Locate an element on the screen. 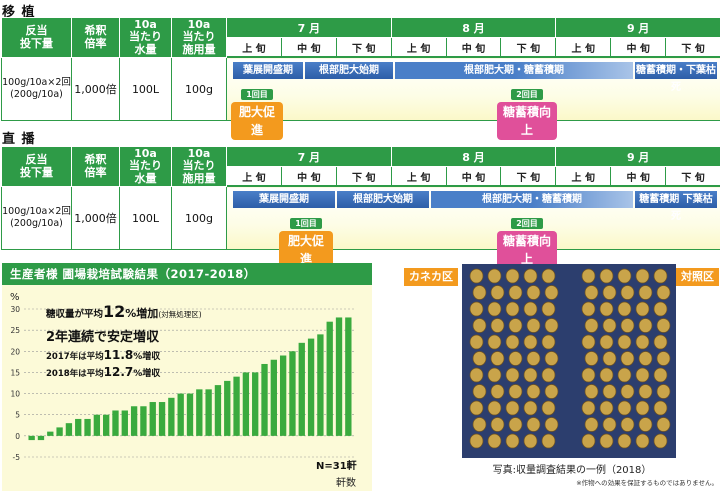  photo-label-kaneka: カネカ区 is located at coordinates (431, 277).